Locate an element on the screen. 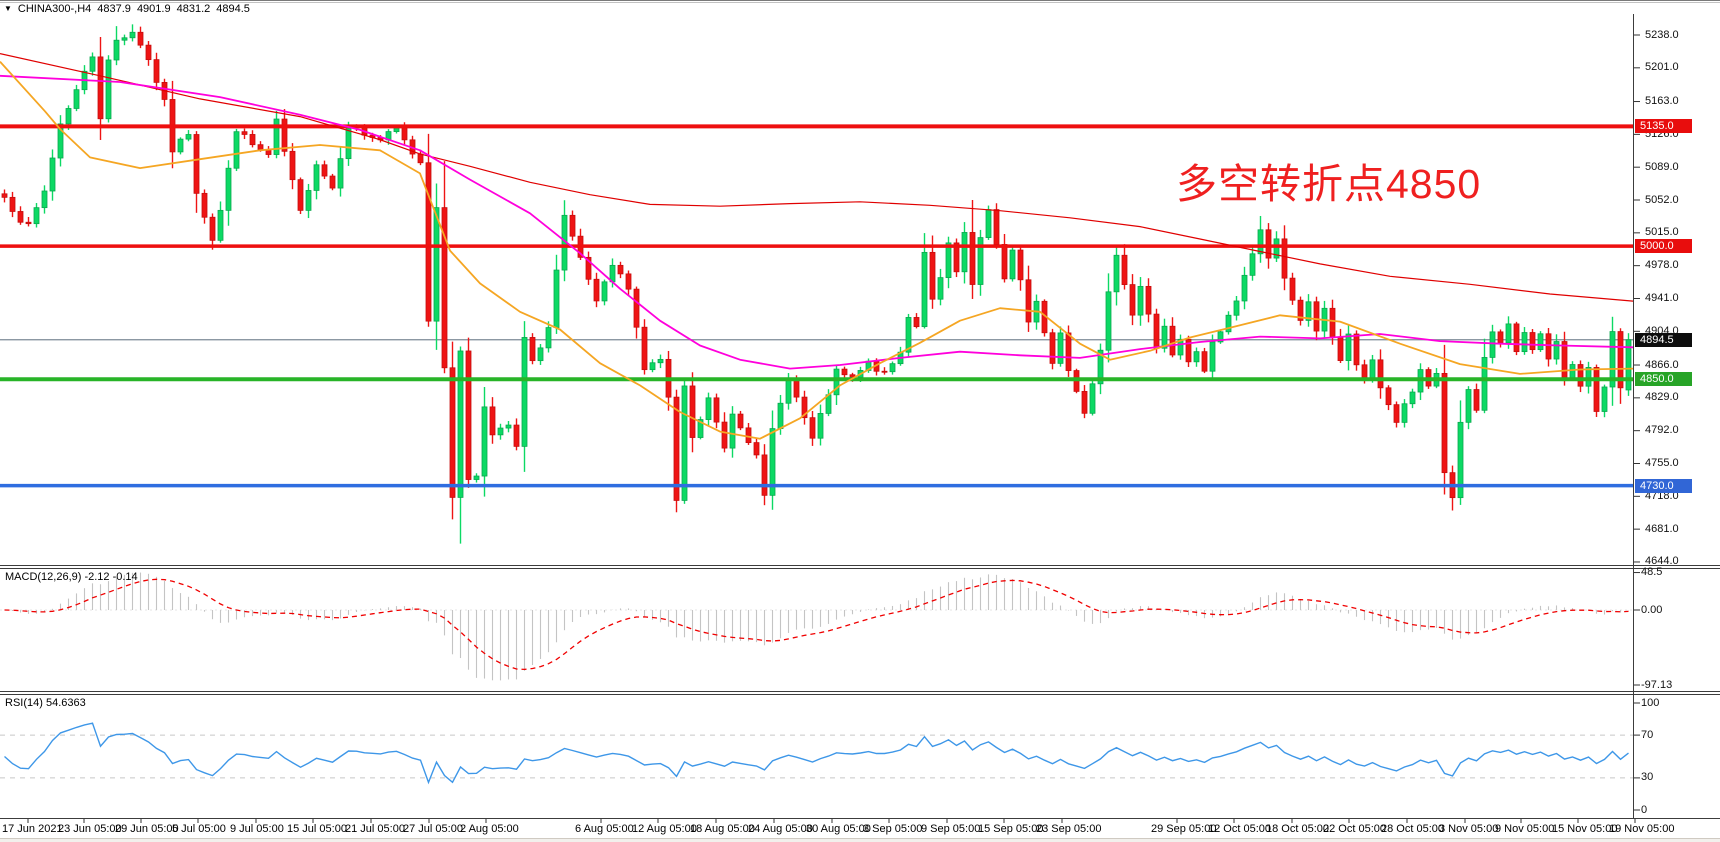 This screenshot has width=1720, height=842. price-tick-label: 5238.0 is located at coordinates (1662, 34).